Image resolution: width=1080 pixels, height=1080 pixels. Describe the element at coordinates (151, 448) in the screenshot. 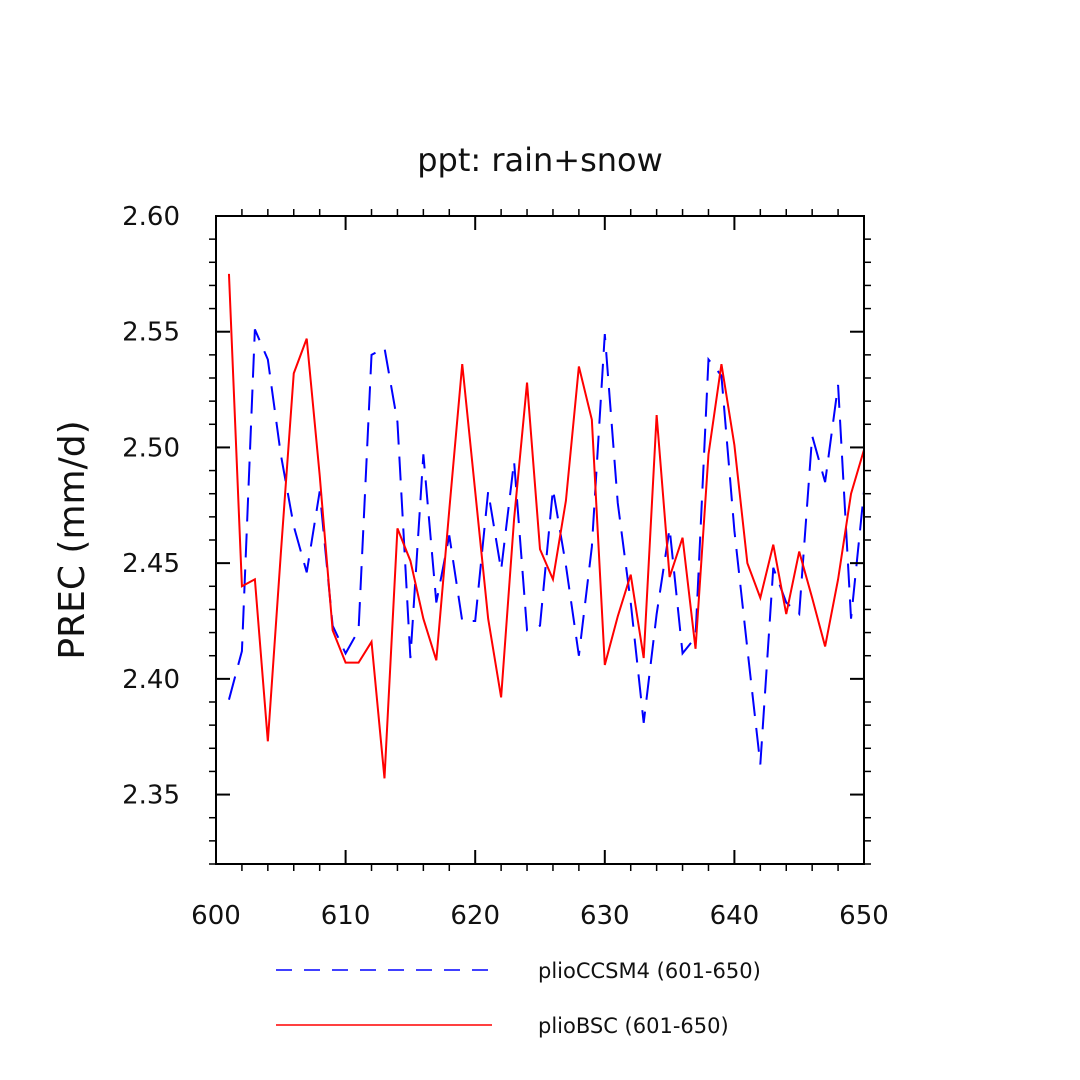

I see `y-tick-label: 2.50` at that location.